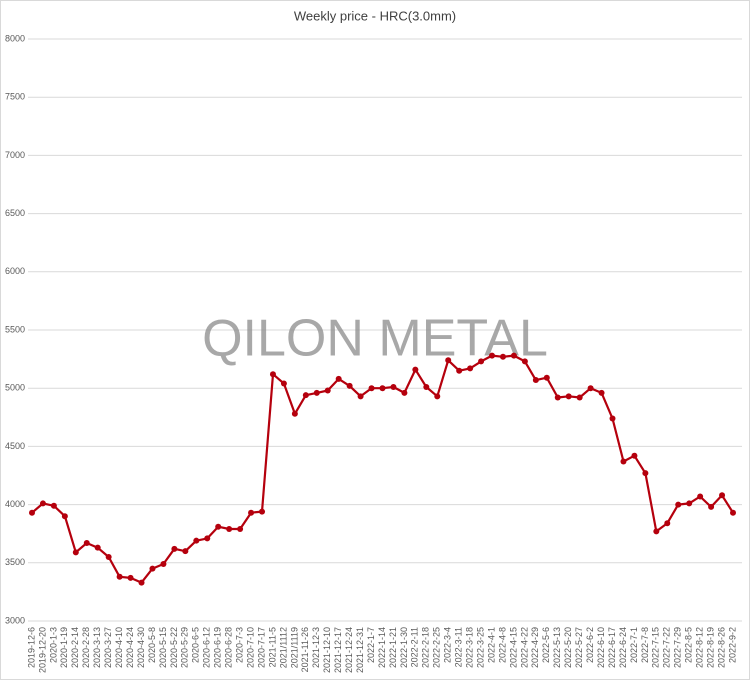  What do you see at coordinates (15, 213) in the screenshot?
I see `y-tick-label: 6500` at bounding box center [15, 213].